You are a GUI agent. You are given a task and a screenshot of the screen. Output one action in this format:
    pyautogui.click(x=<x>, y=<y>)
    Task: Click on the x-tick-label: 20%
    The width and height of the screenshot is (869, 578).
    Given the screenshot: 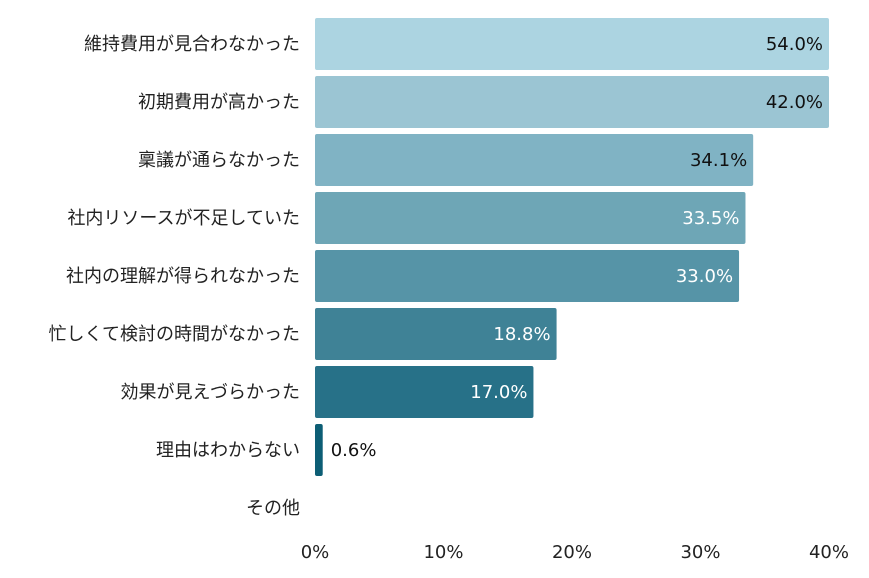 What is the action you would take?
    pyautogui.click(x=572, y=552)
    